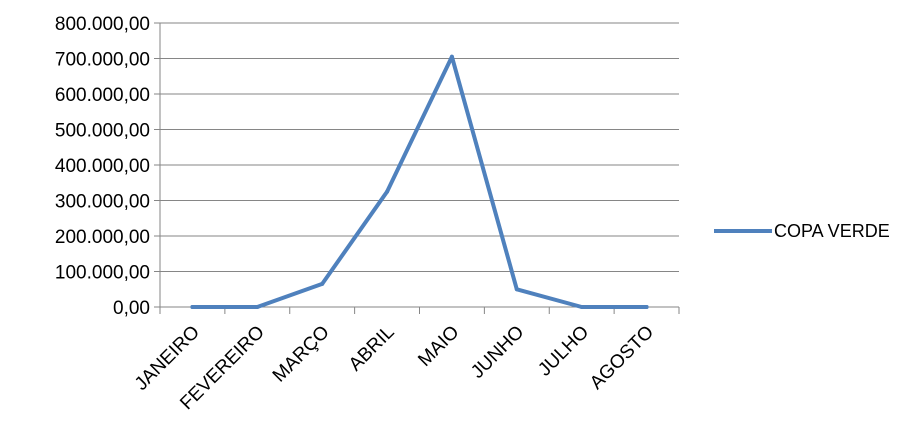  I want to click on x-tick-label: ABRIL, so click(372, 349).